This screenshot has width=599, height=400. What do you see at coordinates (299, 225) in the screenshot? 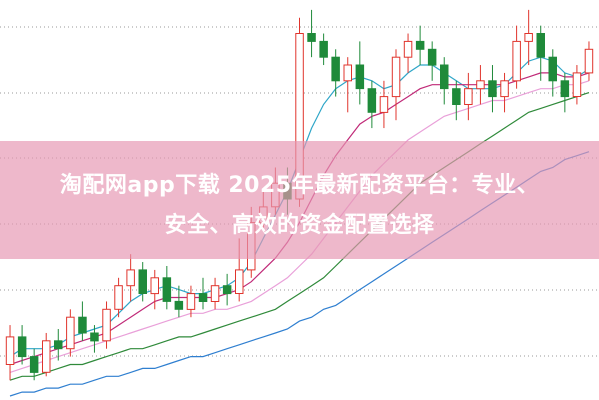
I see `banner-title-line-2: 安全、高效的资金配置选择` at bounding box center [299, 225].